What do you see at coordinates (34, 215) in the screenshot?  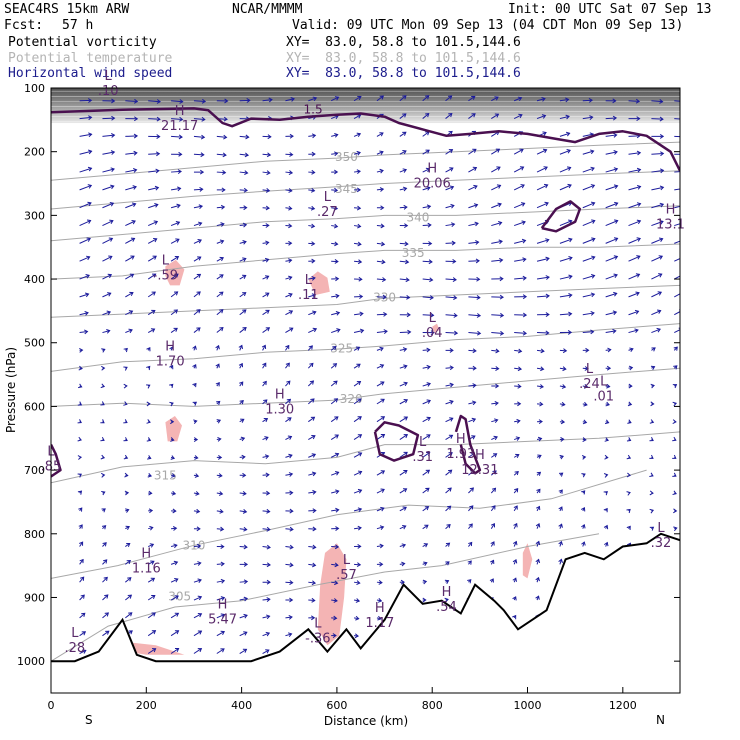 I see `y-tick-label: 300` at bounding box center [34, 215].